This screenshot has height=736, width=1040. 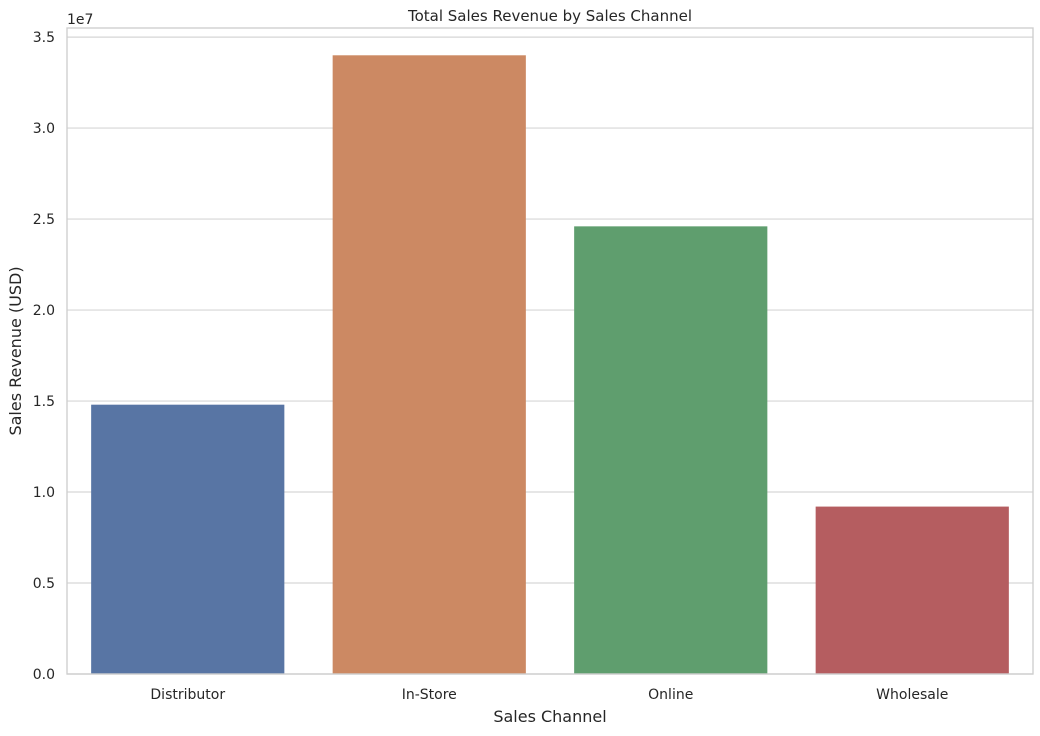 I want to click on bar-online, so click(x=671, y=450).